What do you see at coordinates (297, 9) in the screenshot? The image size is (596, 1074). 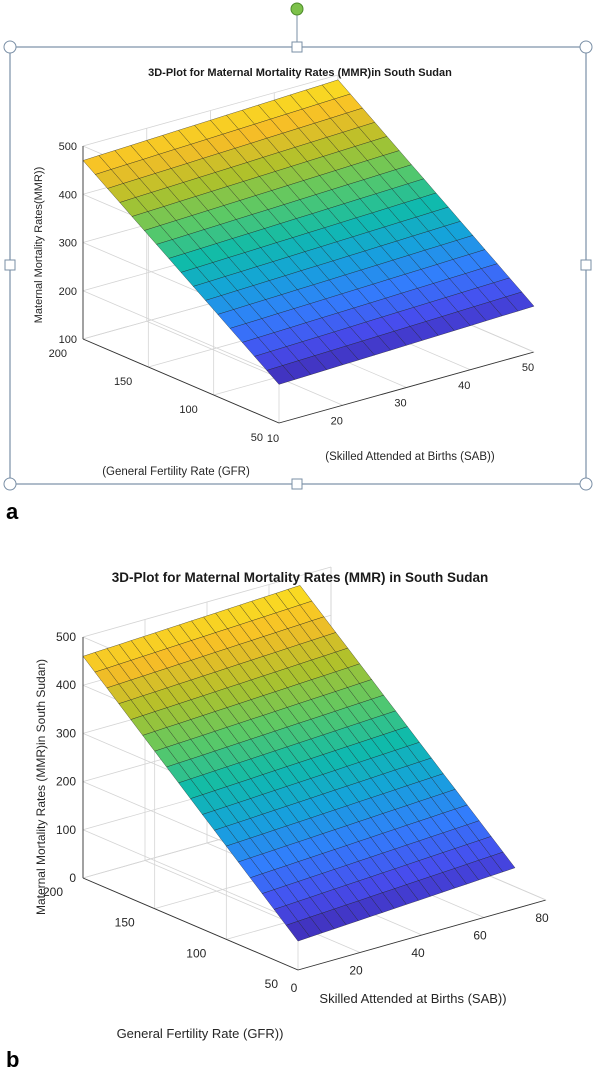 I see `rotate-handle` at bounding box center [297, 9].